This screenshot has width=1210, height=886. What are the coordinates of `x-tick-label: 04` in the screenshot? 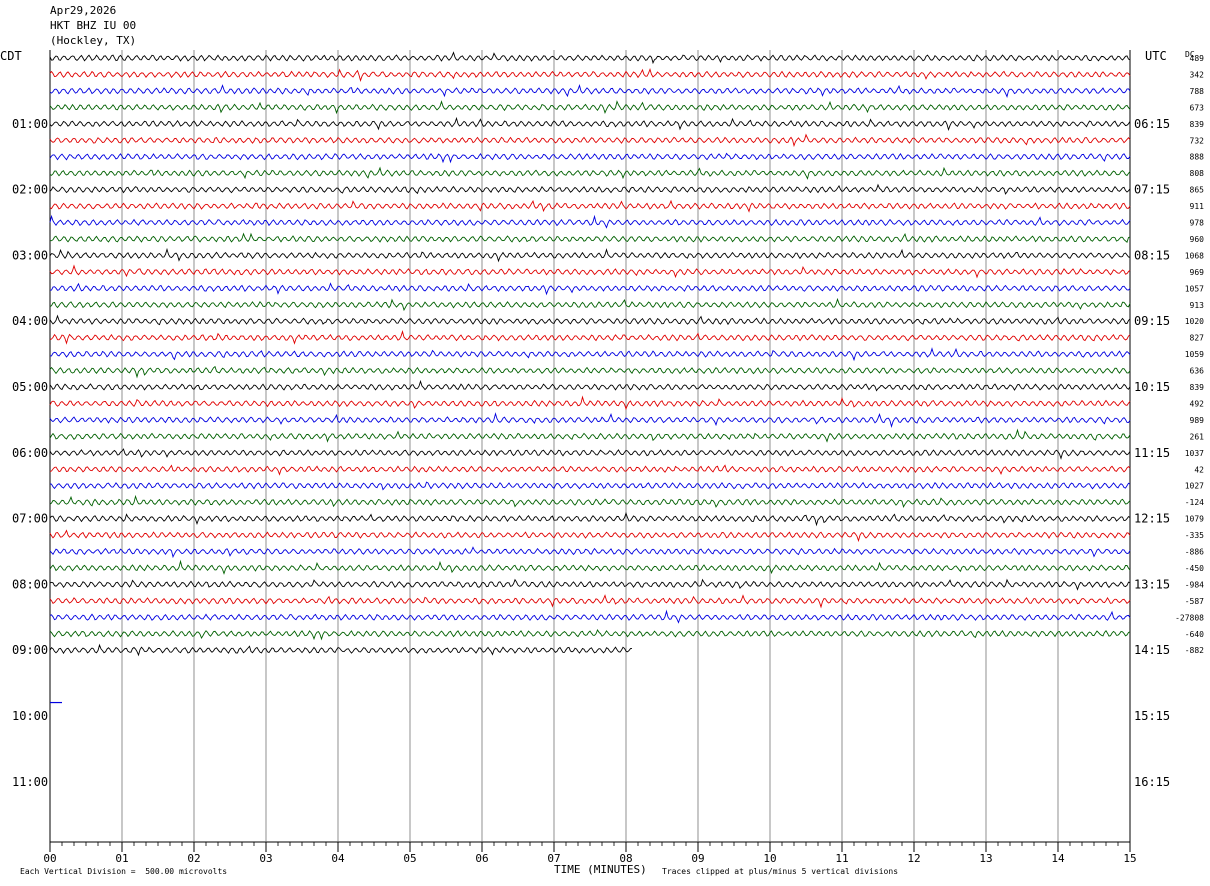 It's located at (338, 858).